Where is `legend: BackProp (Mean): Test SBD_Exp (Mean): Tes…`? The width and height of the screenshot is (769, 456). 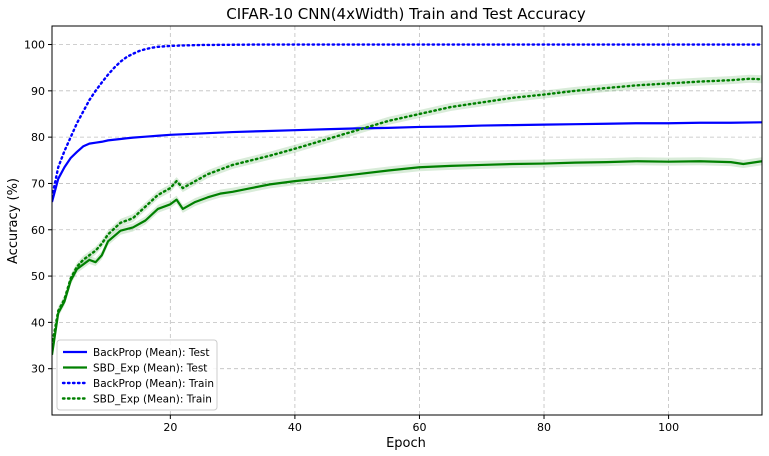 legend: BackProp (Mean): Test SBD_Exp (Mean): Tes… is located at coordinates (137, 375).